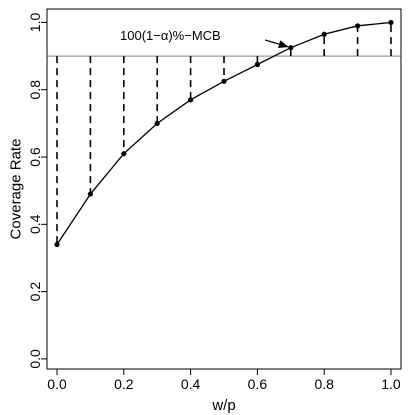  What do you see at coordinates (35, 23) in the screenshot?
I see `y-tick-label: 1.0` at bounding box center [35, 23].